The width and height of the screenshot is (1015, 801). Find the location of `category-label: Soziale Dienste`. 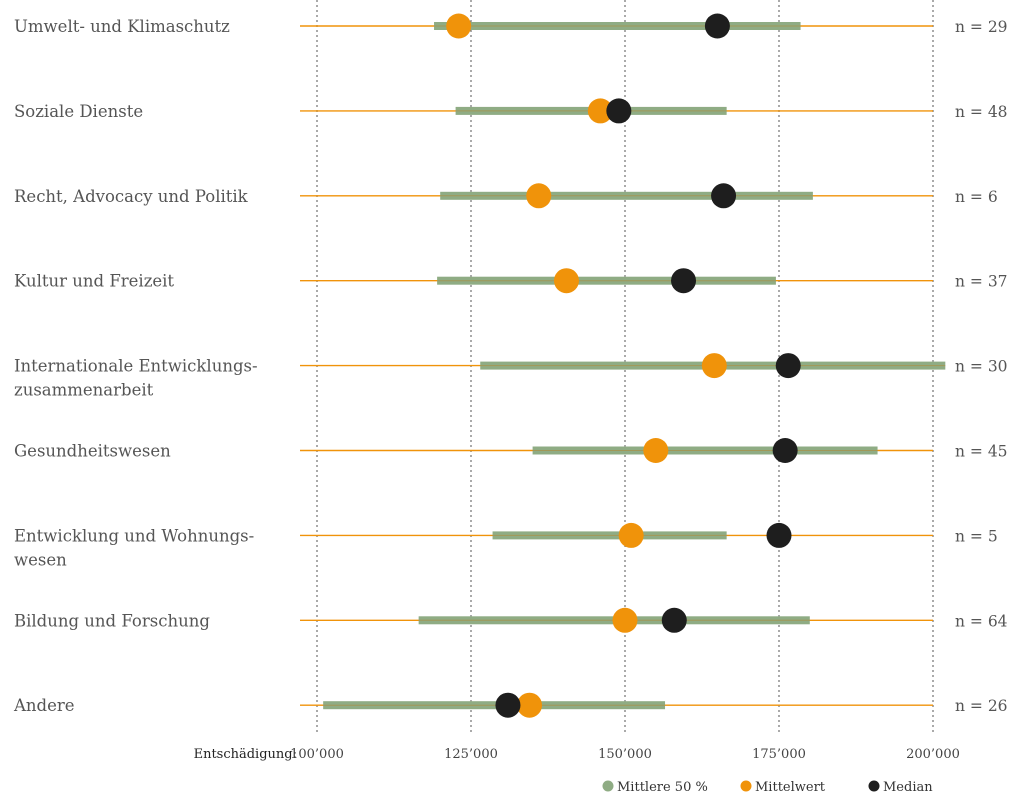

category-label: Soziale Dienste is located at coordinates (78, 111).